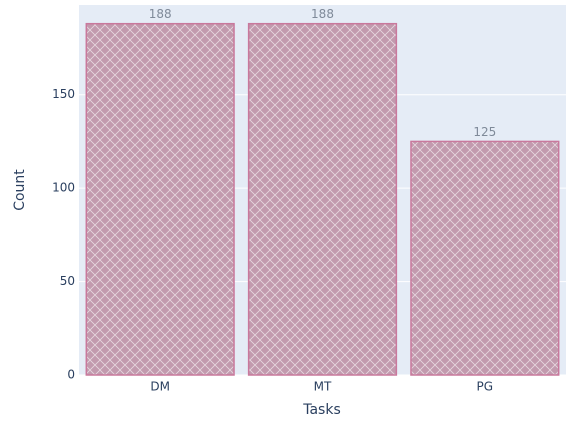 The height and width of the screenshot is (423, 566). Describe the element at coordinates (321, 410) in the screenshot. I see `x-axis-title: Tasks` at that location.